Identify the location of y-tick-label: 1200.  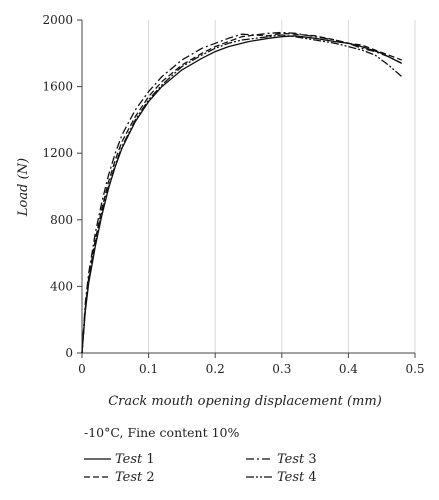
(57, 153).